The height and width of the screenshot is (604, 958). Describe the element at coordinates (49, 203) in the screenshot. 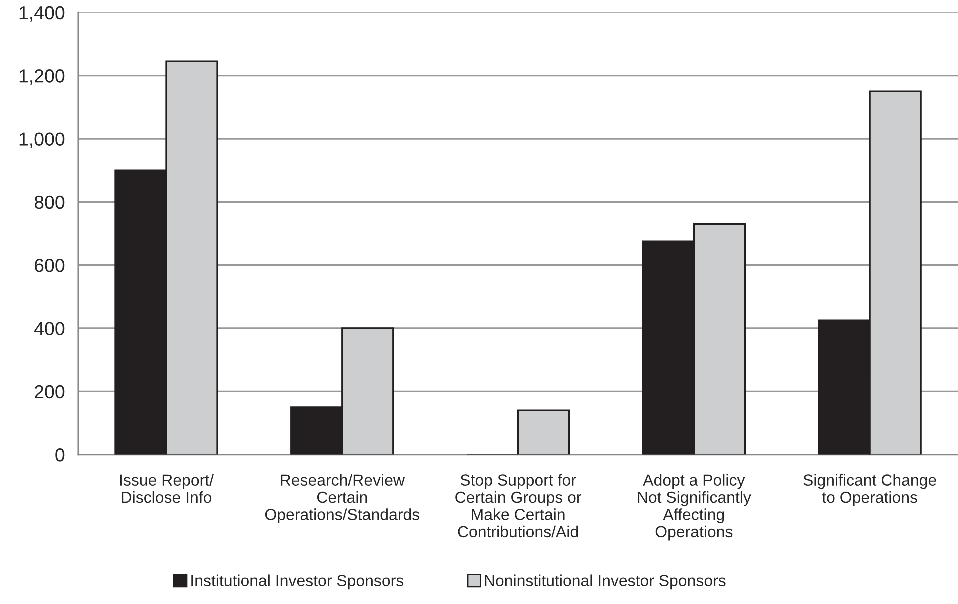

I see `y-tick-label: 800` at that location.